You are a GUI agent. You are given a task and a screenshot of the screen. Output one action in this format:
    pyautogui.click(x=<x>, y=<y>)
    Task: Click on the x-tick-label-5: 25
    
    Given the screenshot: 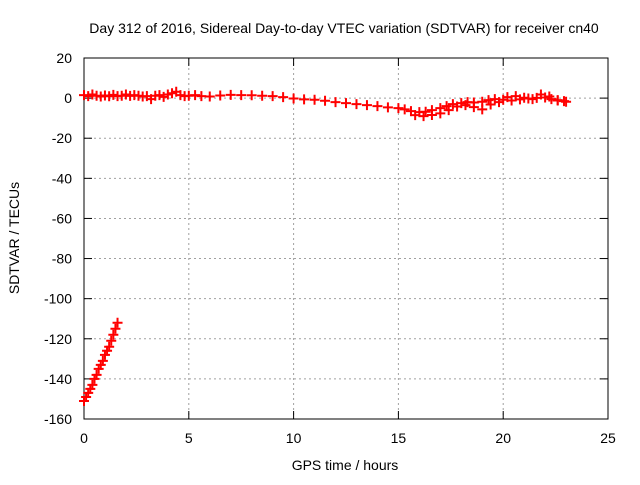 What is the action you would take?
    pyautogui.click(x=608, y=438)
    